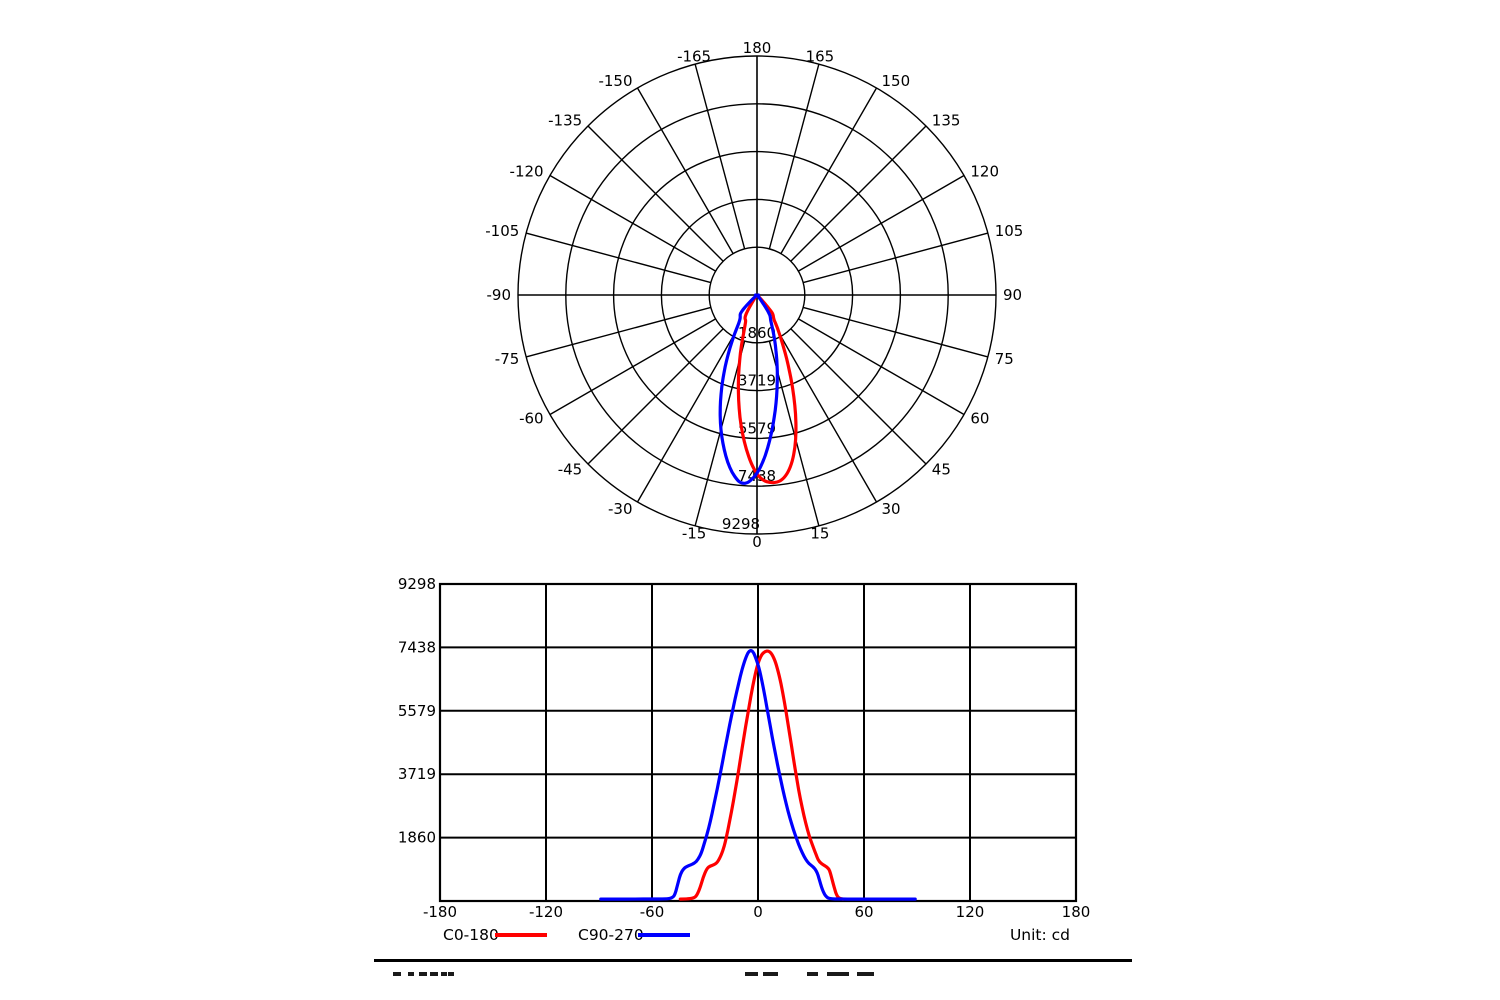  What do you see at coordinates (1039, 935) in the screenshot?
I see `unit-label: Unit: cd` at bounding box center [1039, 935].